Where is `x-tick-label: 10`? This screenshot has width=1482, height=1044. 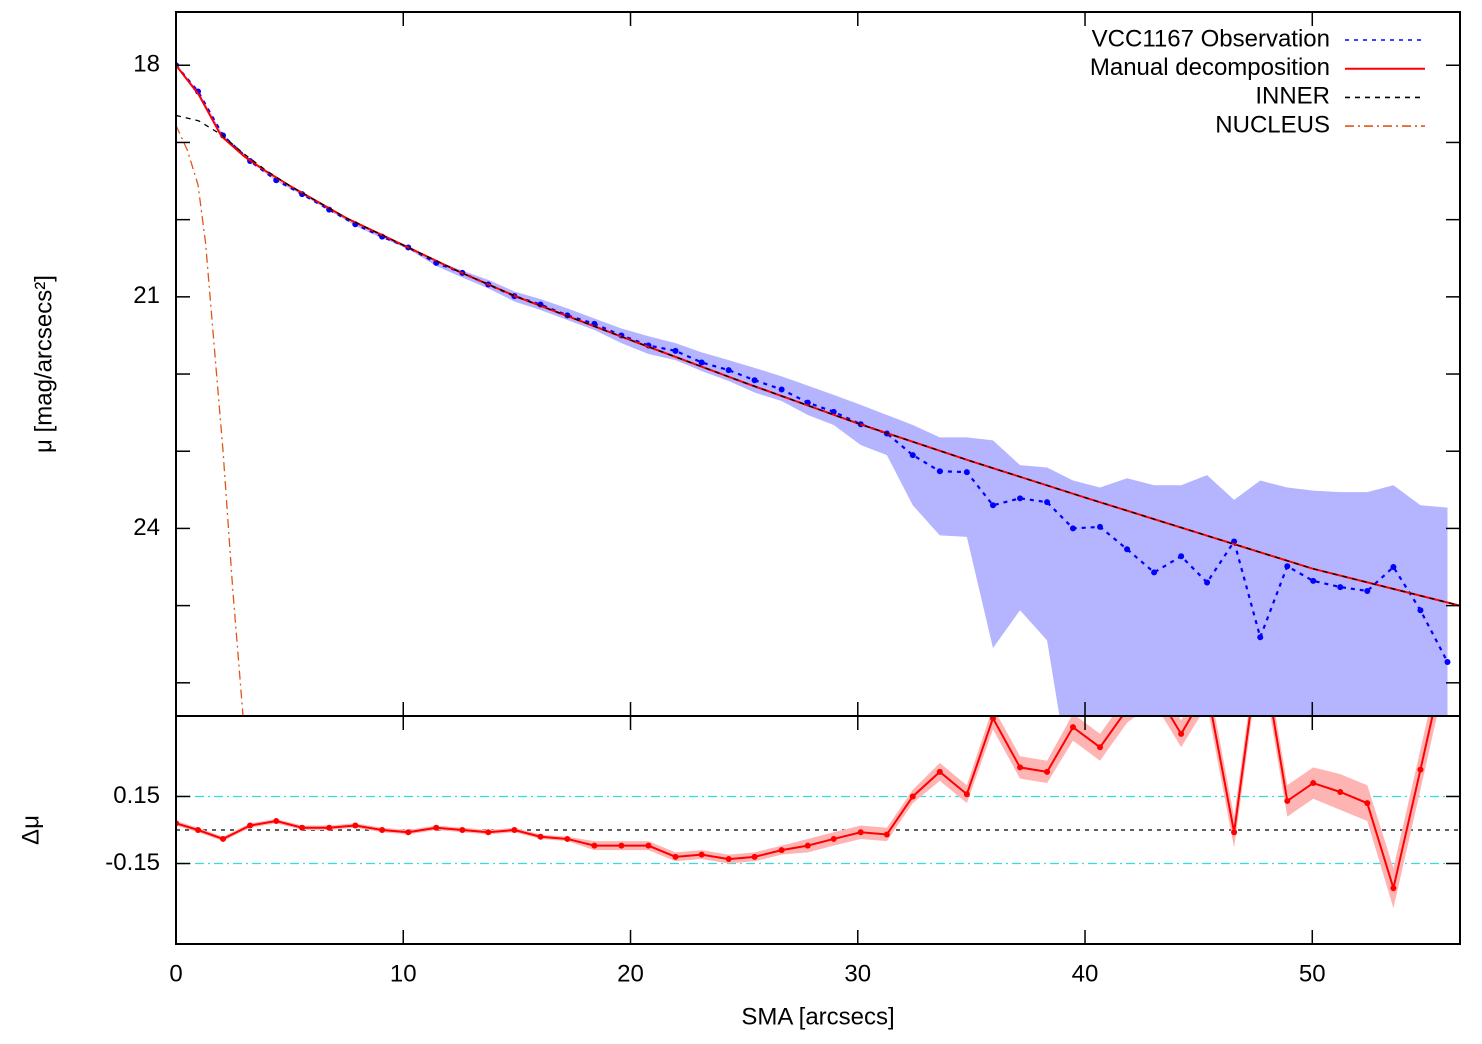 x-tick-label: 10 is located at coordinates (403, 973).